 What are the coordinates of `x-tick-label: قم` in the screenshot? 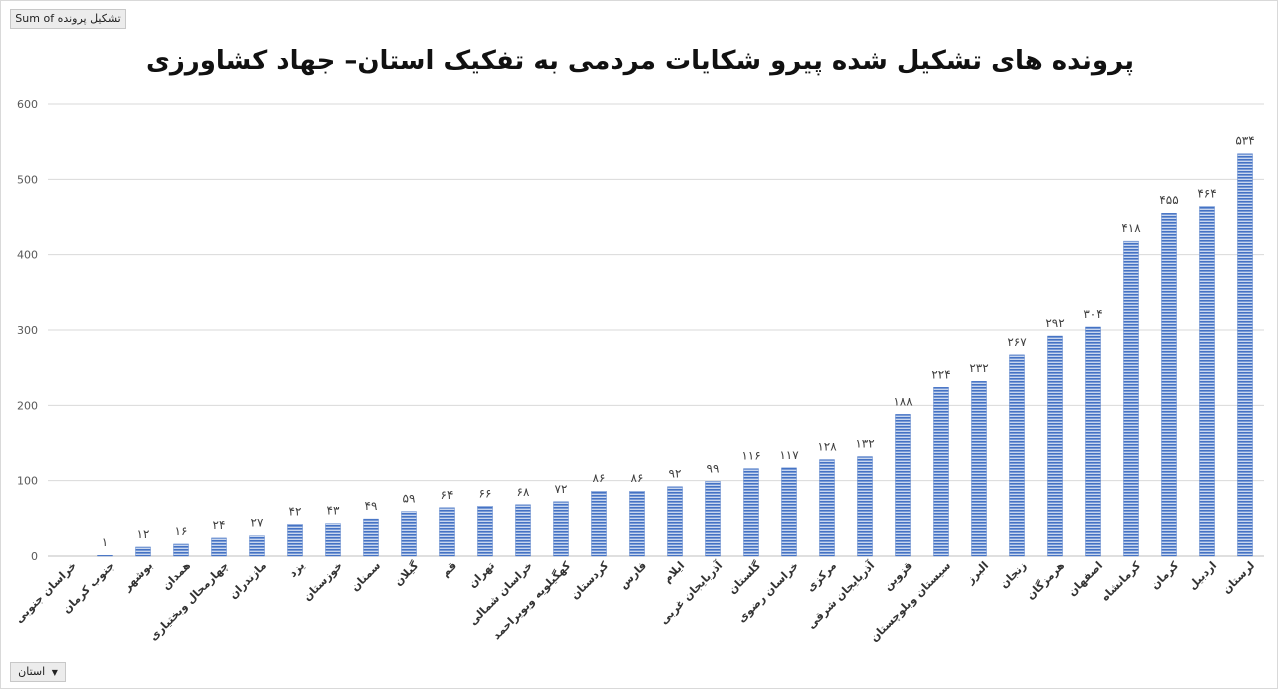 It's located at (449, 569).